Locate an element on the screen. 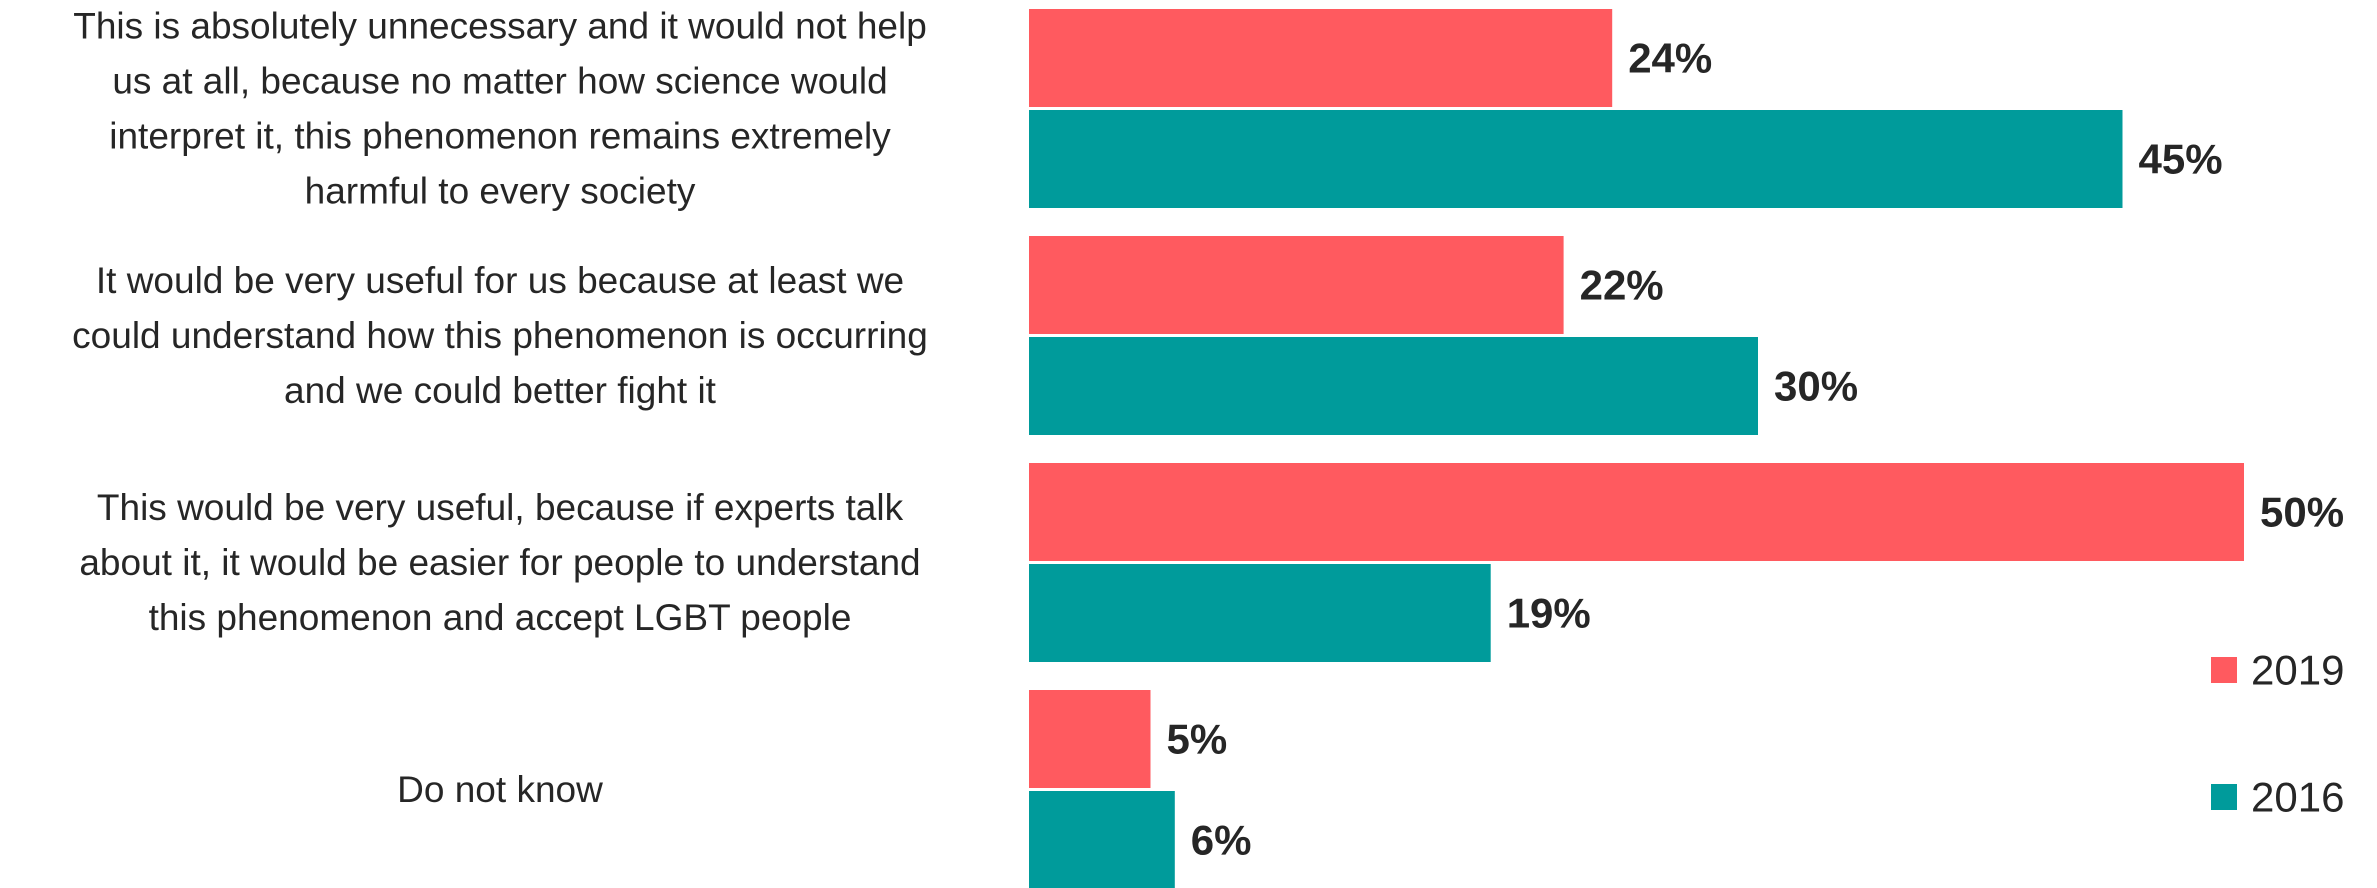 The height and width of the screenshot is (888, 2377). value-label-2016-3: 19% is located at coordinates (1549, 613).